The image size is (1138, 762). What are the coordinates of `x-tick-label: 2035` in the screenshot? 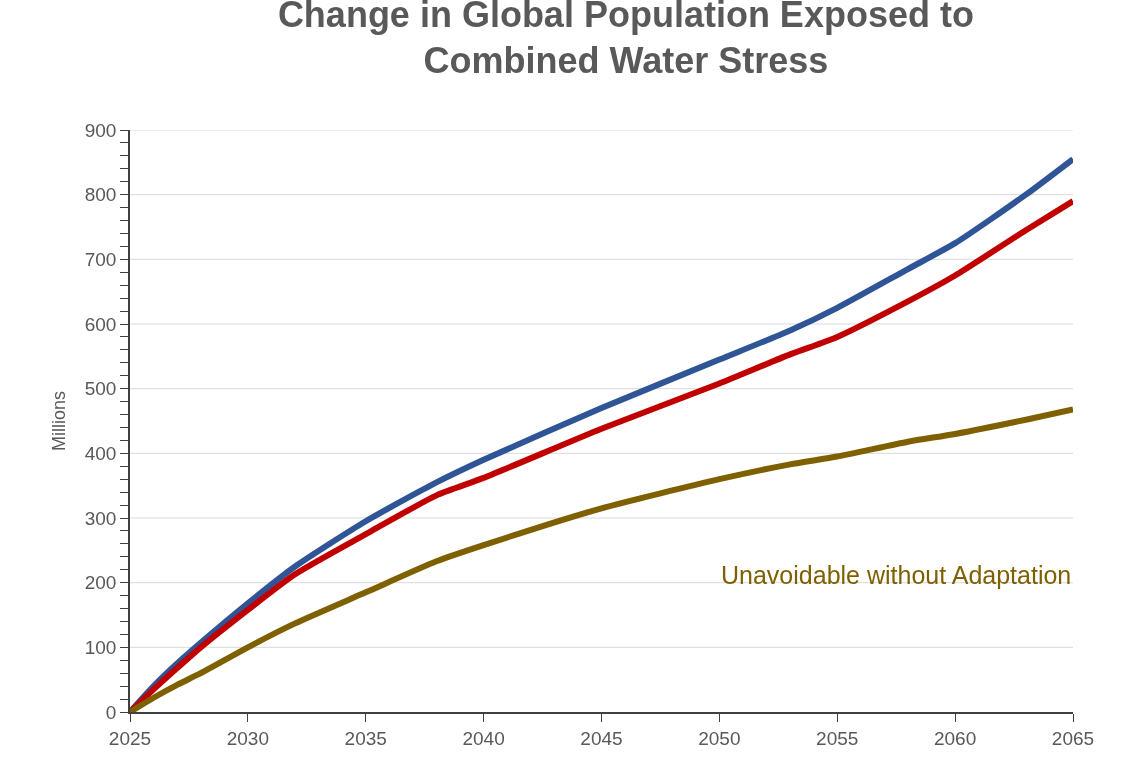 It's located at (365, 738).